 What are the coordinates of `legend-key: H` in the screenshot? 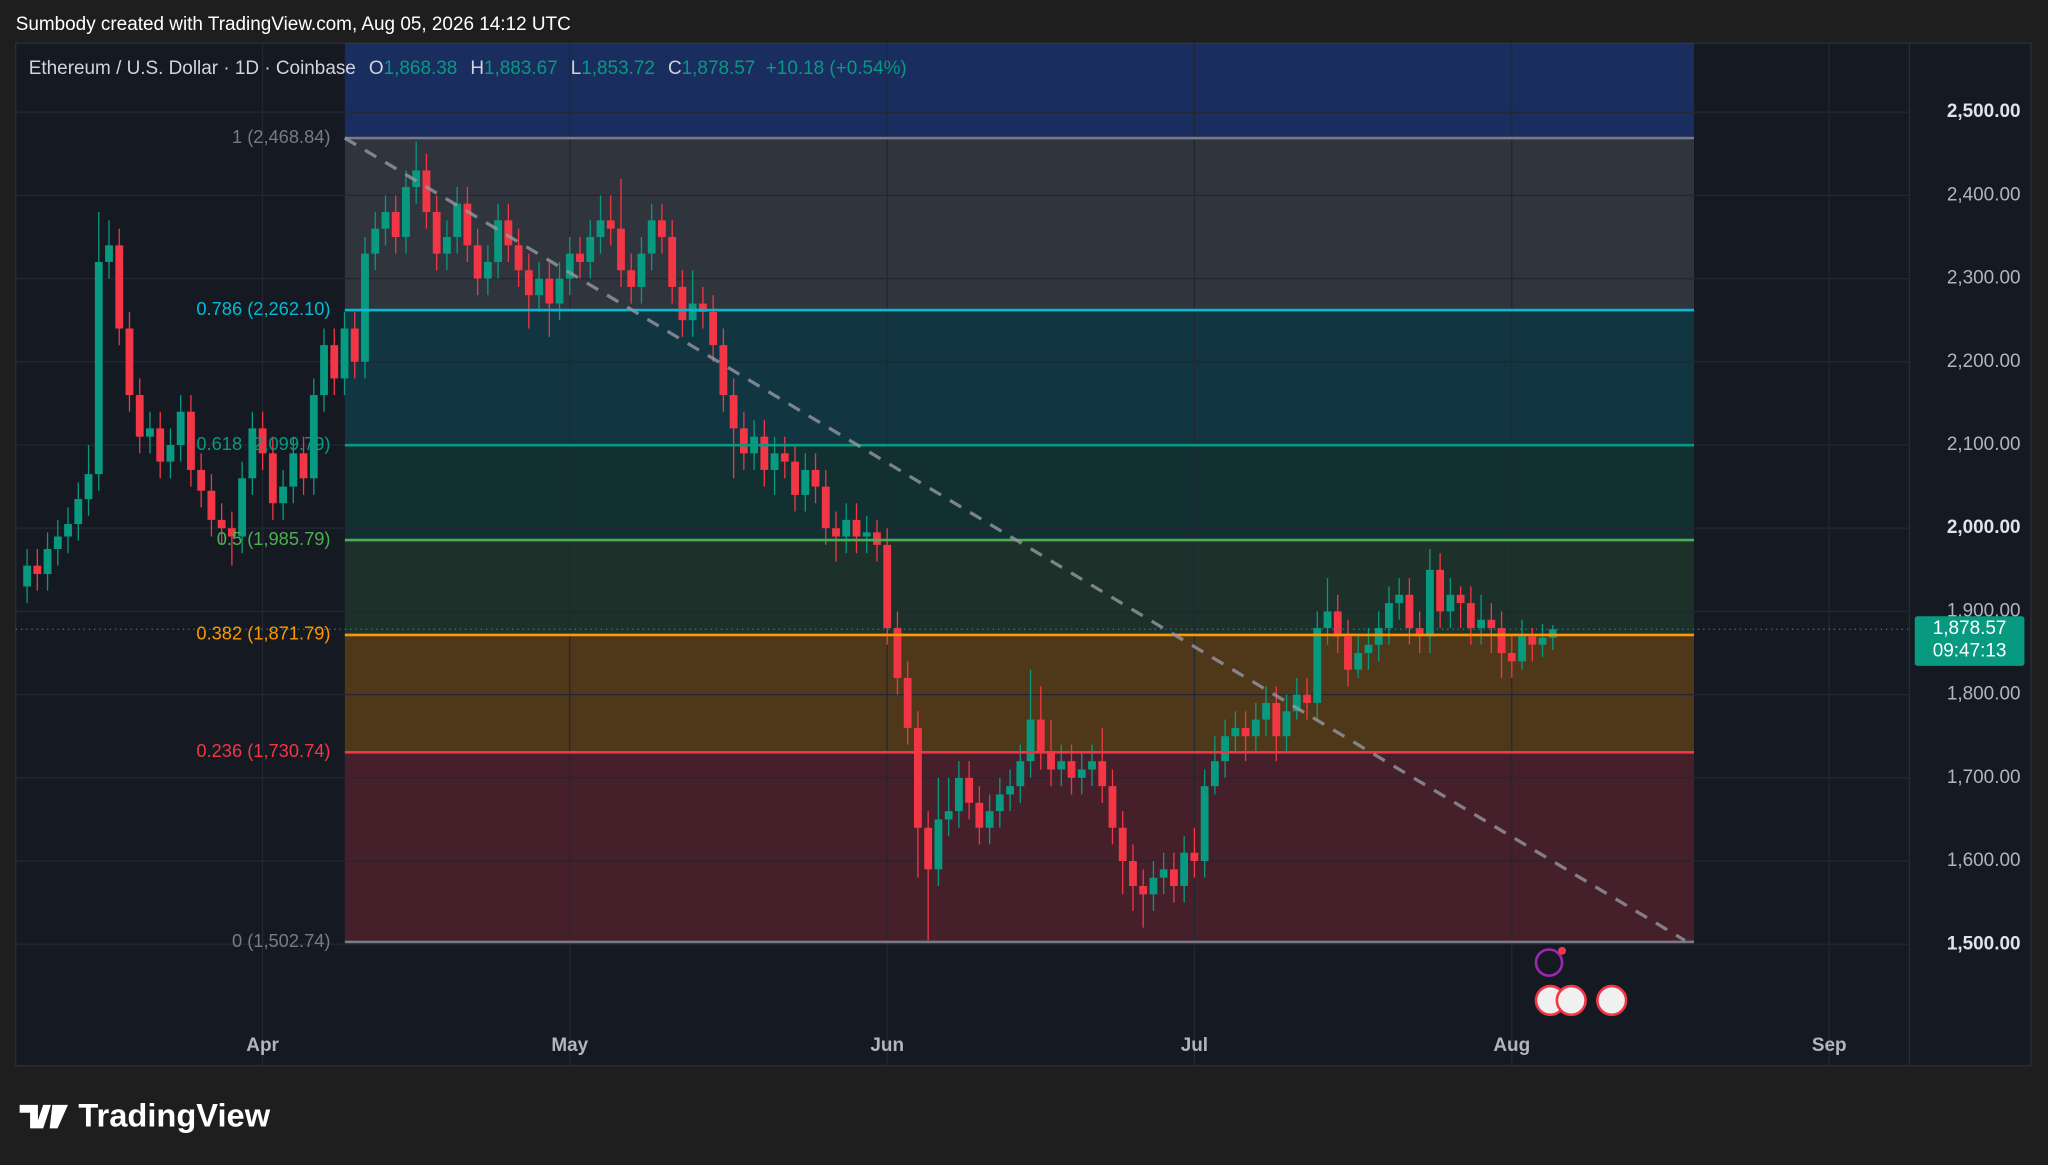 It's located at (477, 68).